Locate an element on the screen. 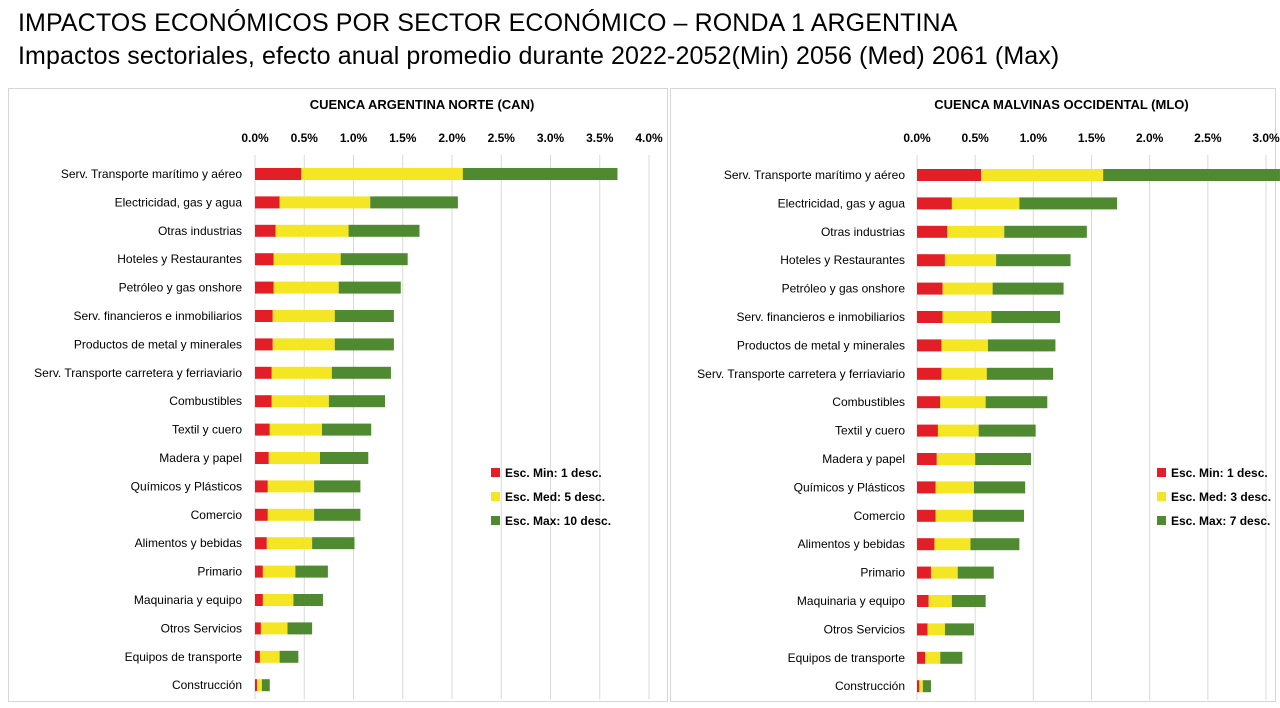 The height and width of the screenshot is (708, 1280). category-label: Petróleo y gas onshore is located at coordinates (181, 288).